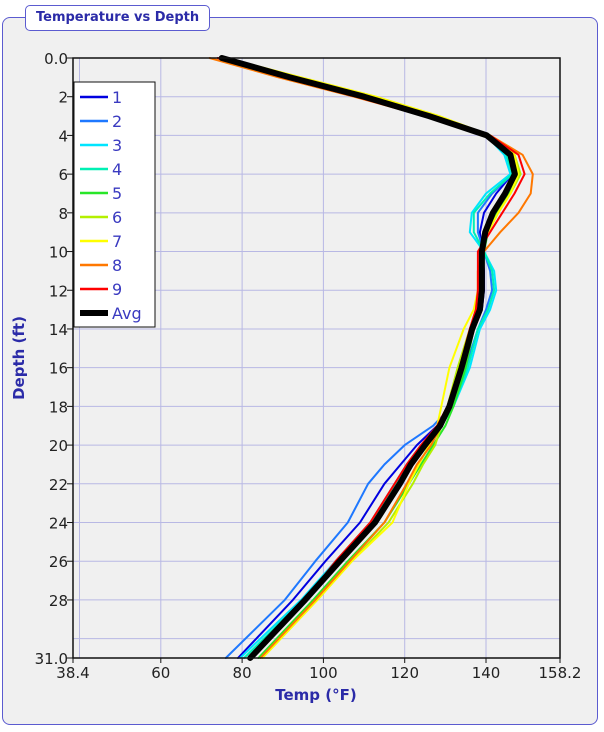 Image resolution: width=604 pixels, height=732 pixels. What do you see at coordinates (486, 673) in the screenshot?
I see `x-tick-label: 140` at bounding box center [486, 673].